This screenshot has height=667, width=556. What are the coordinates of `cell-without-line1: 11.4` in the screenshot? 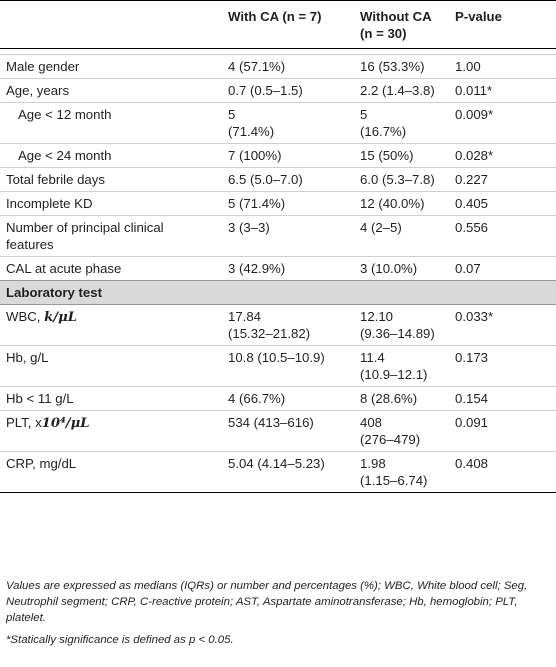 It's located at (372, 357).